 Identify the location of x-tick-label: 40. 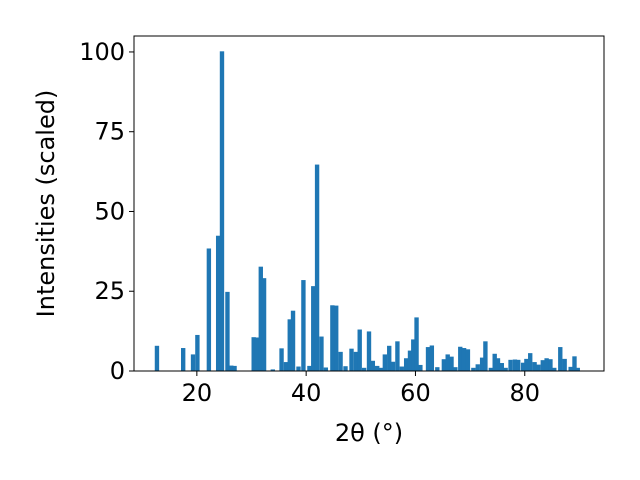
(306, 393).